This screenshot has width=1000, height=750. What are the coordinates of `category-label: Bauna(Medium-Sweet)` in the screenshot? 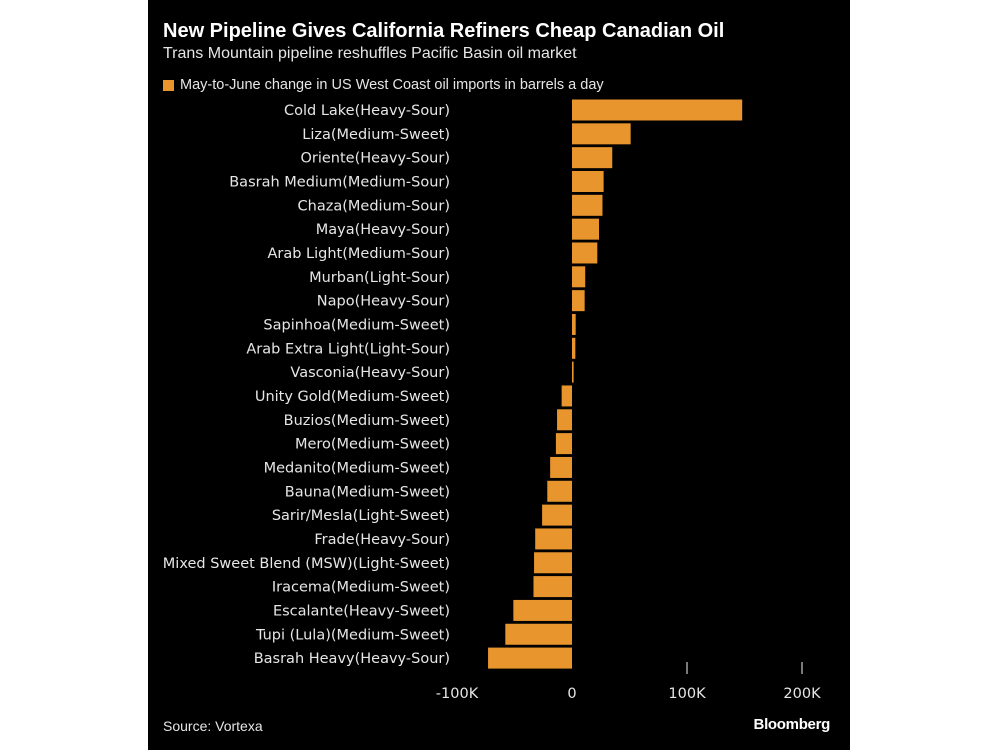 It's located at (367, 492).